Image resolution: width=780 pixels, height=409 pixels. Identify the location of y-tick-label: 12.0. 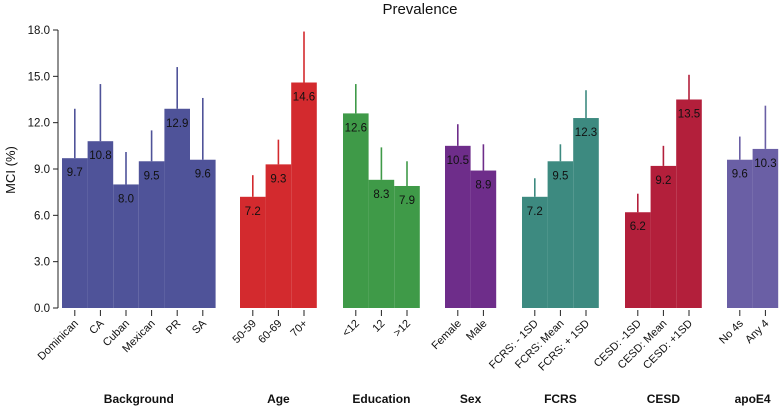
(39, 124).